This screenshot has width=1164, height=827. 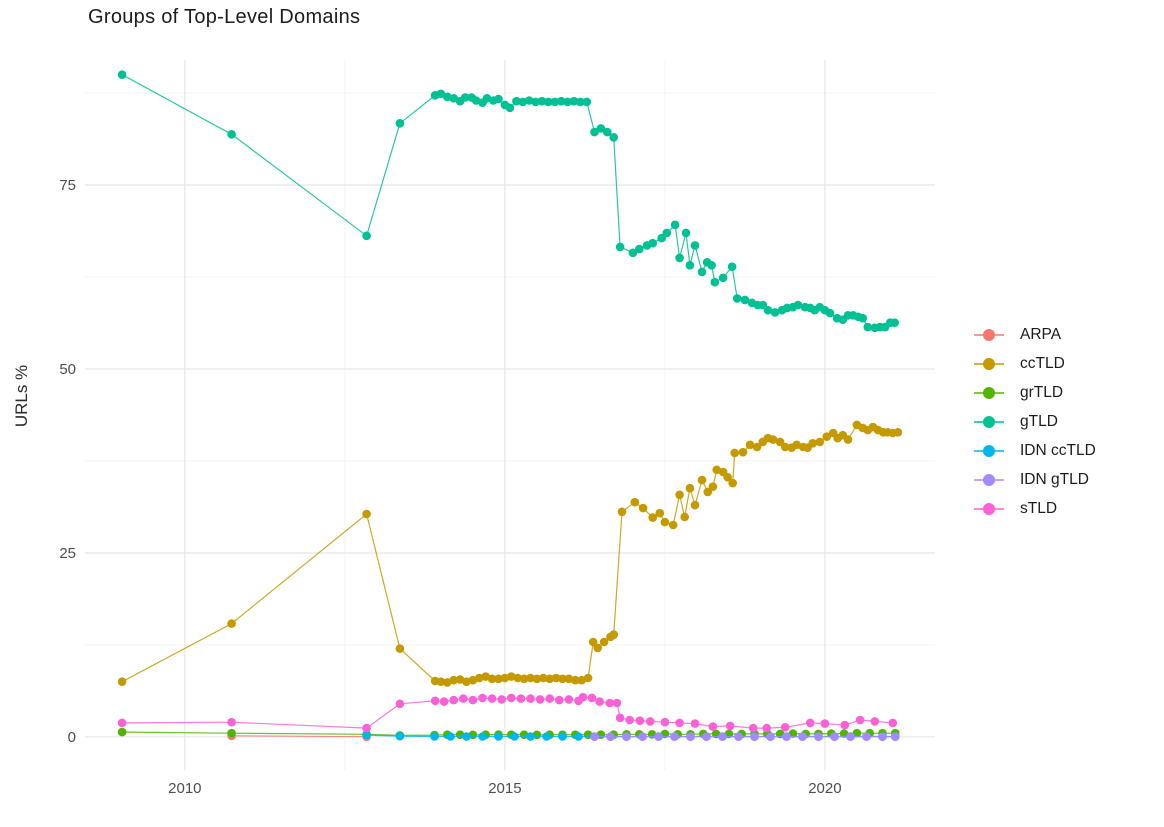 What do you see at coordinates (67, 553) in the screenshot?
I see `y-tick-label: 25` at bounding box center [67, 553].